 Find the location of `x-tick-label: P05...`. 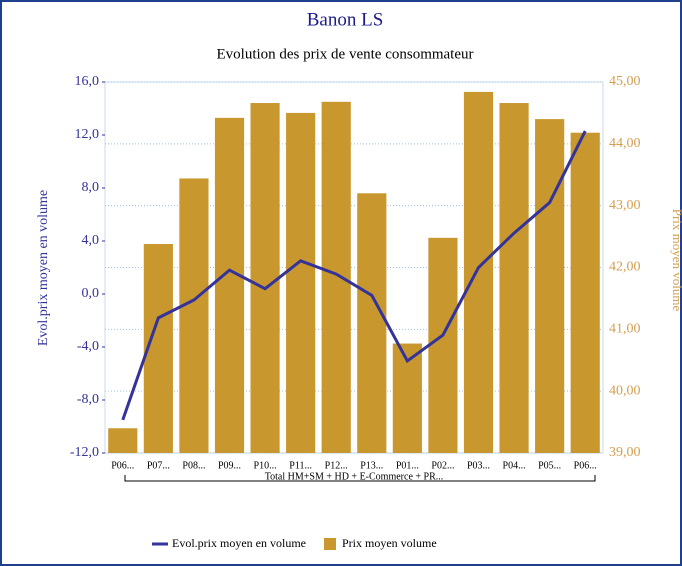

x-tick-label: P05... is located at coordinates (549, 465).